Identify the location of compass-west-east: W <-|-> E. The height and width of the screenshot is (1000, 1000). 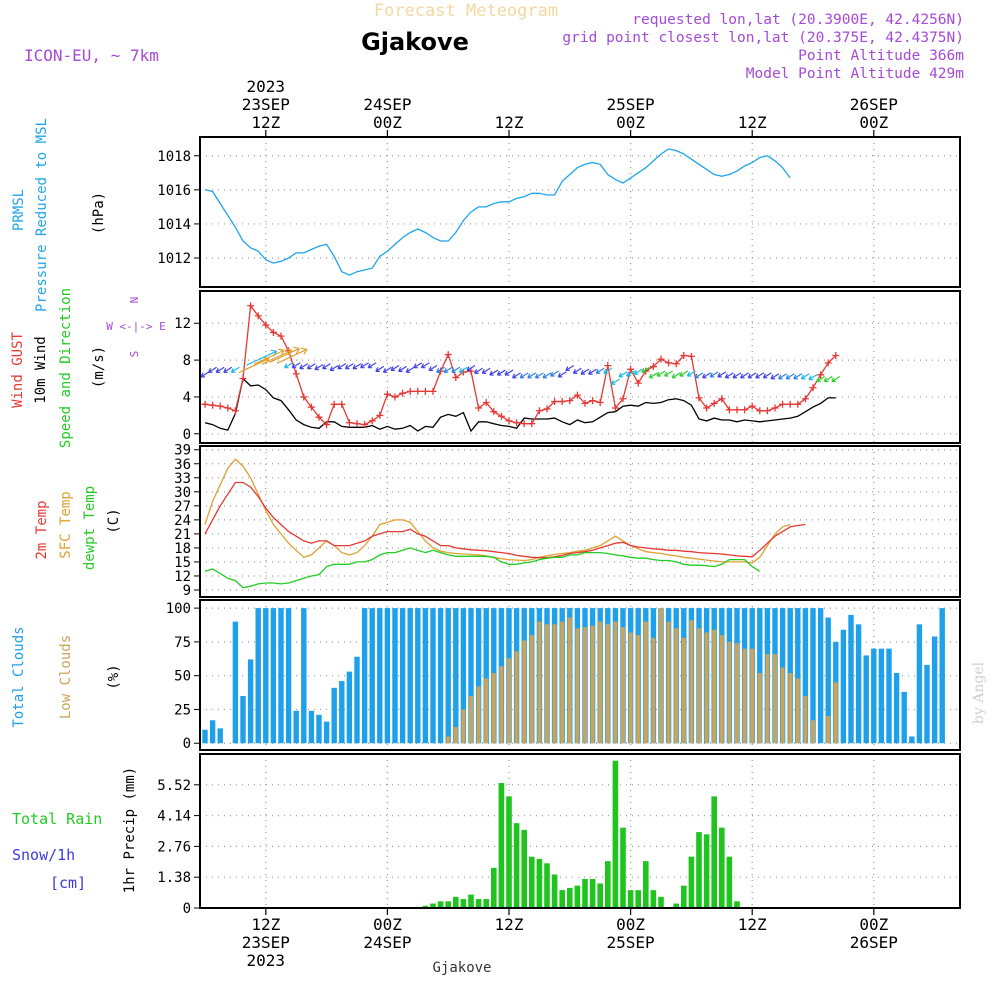
(136, 326).